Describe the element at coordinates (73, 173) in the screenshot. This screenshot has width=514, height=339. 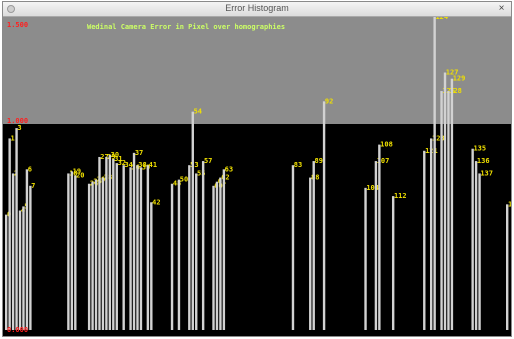
I see `bar-label: 18` at that location.